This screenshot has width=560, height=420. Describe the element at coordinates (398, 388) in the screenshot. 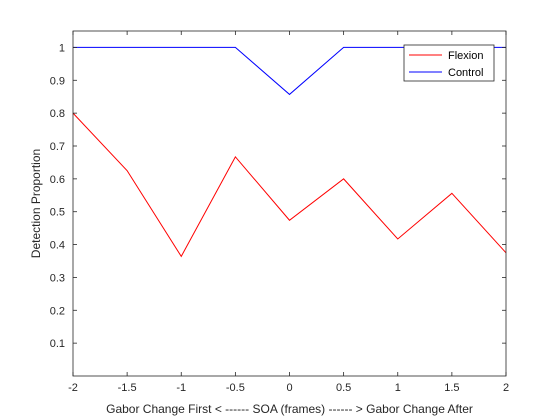

I see `x-tick-label: 1` at that location.